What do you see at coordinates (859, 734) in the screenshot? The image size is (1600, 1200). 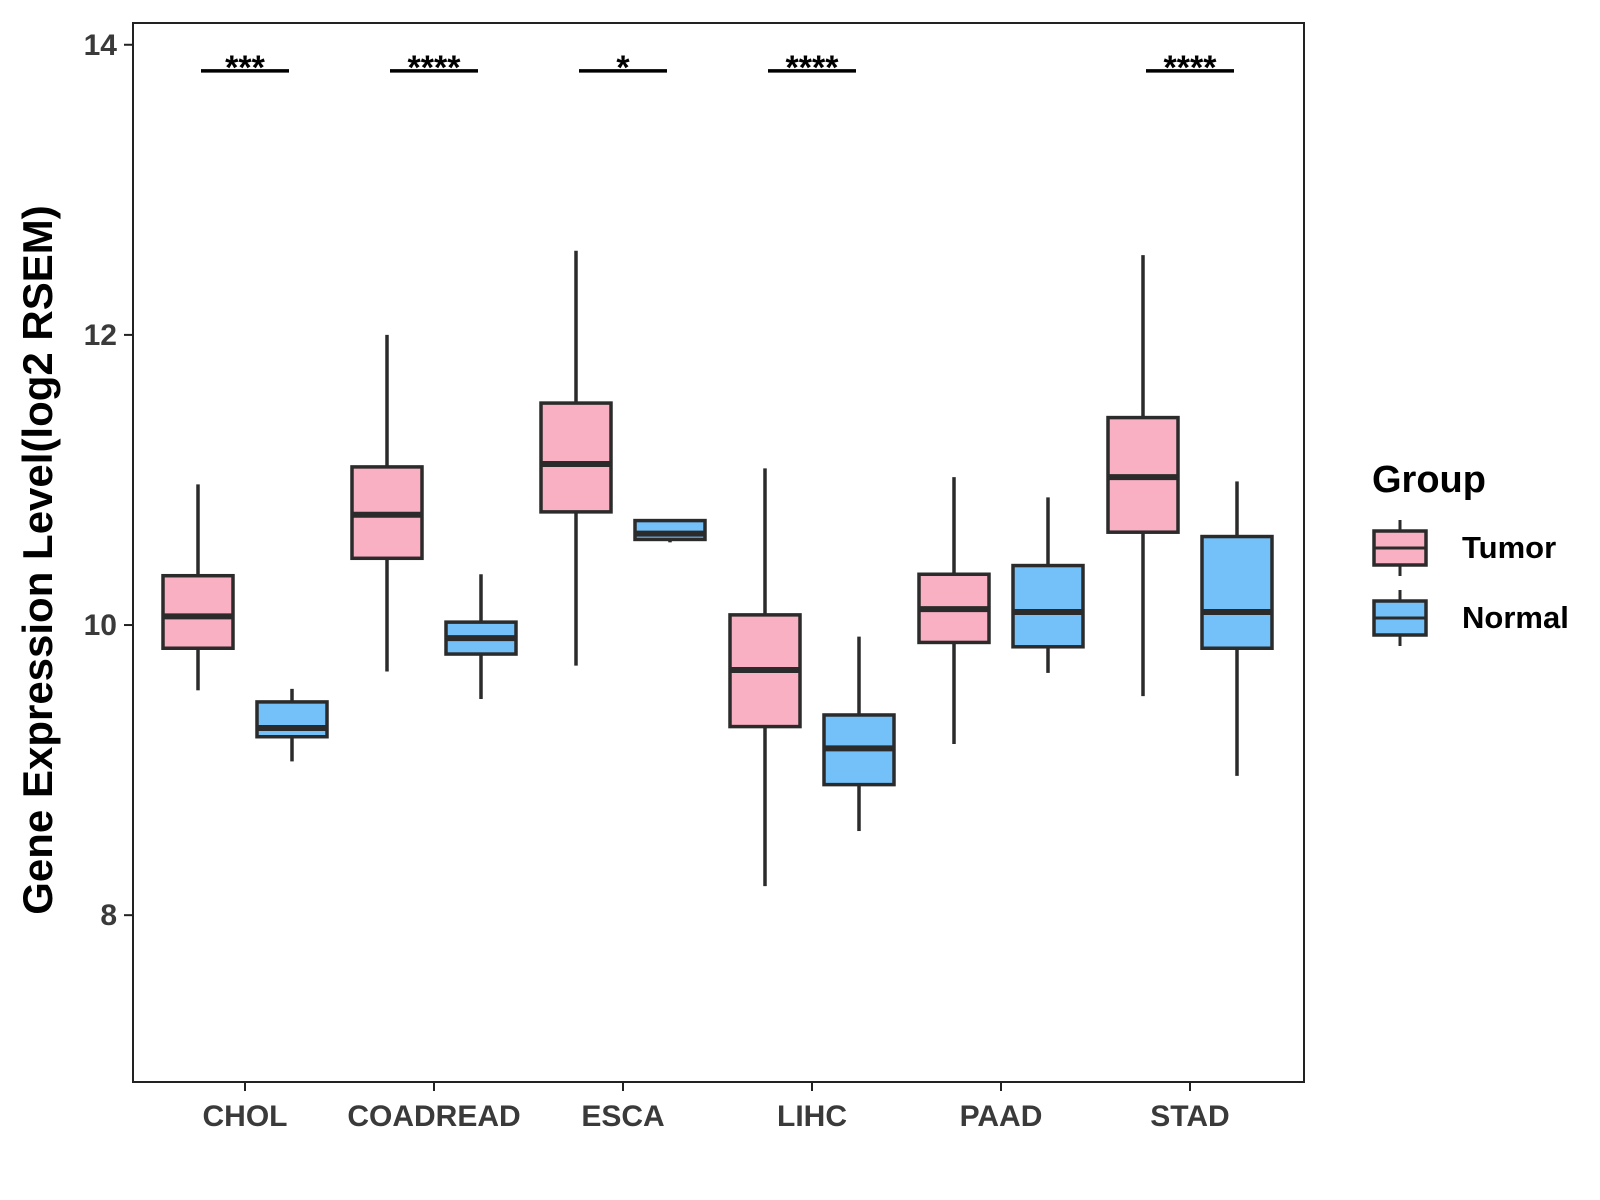 I see `box-normal-lihc` at bounding box center [859, 734].